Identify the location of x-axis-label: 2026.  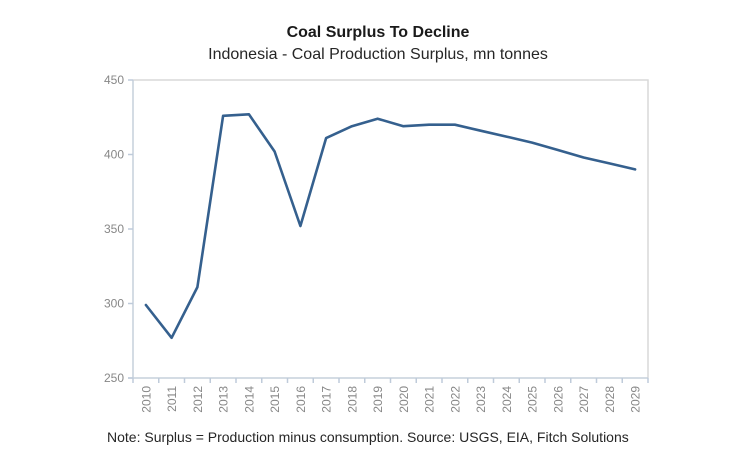
(558, 399).